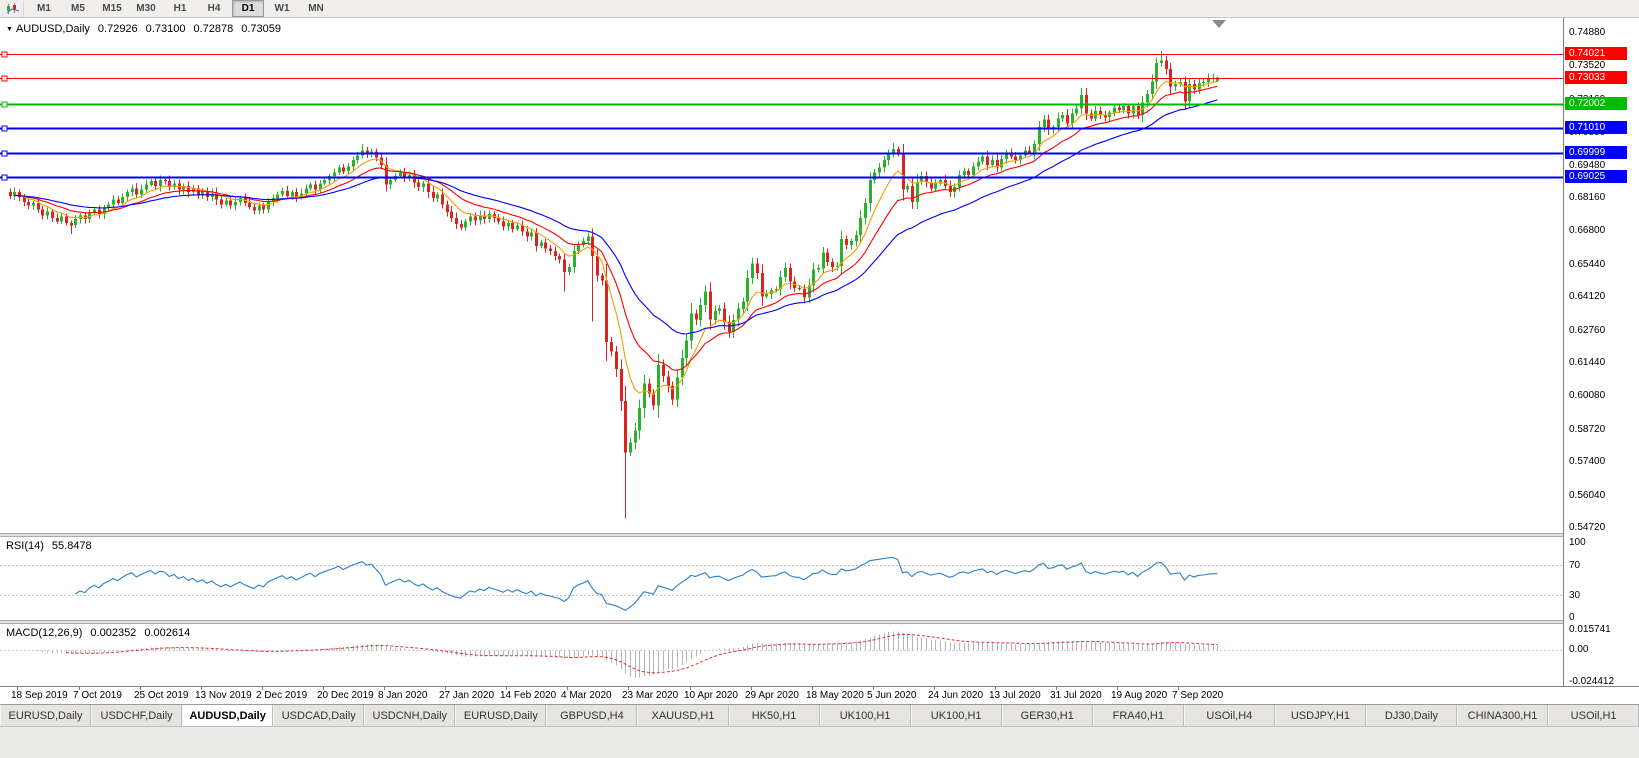  I want to click on timeframe-button-h4: H4, so click(214, 8).